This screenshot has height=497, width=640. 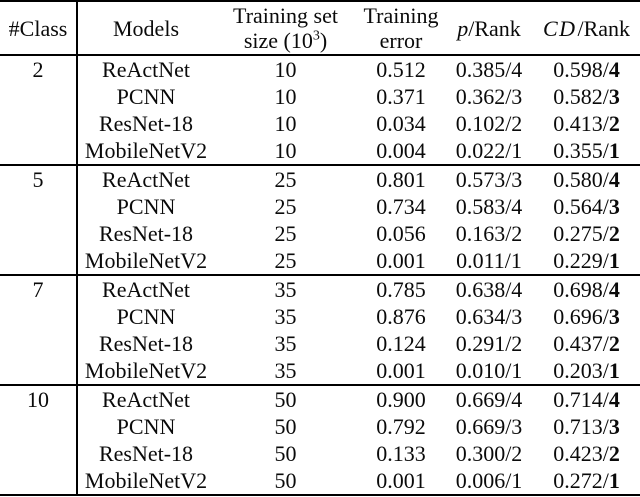 I want to click on table-row: PCNN 50 0.792 0.669/3 0.713/3, so click(x=320, y=426).